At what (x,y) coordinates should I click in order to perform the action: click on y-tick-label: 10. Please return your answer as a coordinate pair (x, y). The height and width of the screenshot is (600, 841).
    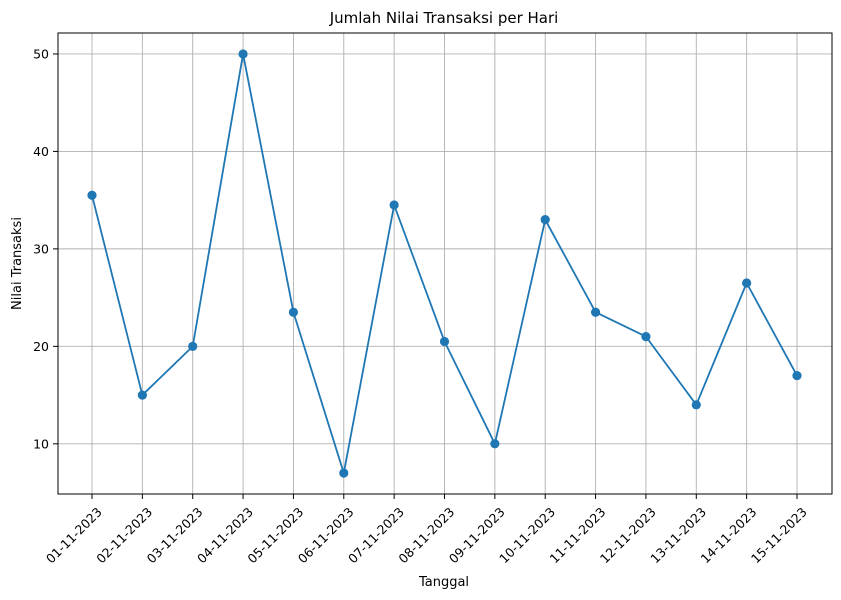
    Looking at the image, I should click on (41, 443).